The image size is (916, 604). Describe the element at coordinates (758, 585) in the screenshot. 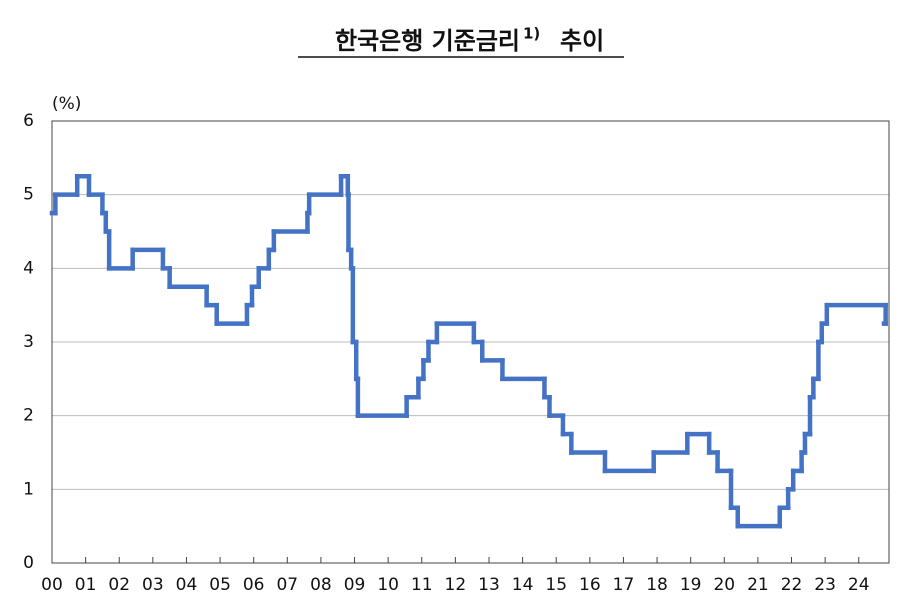

I see `x-tick-label: 21` at that location.